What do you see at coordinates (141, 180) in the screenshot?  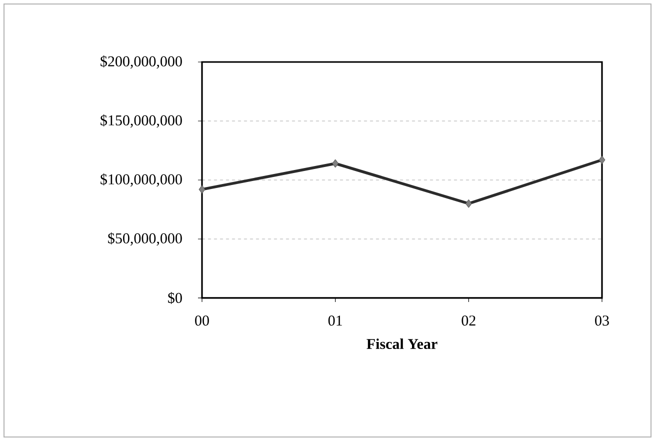 I see `y-tick-label: $100,000,000` at bounding box center [141, 180].